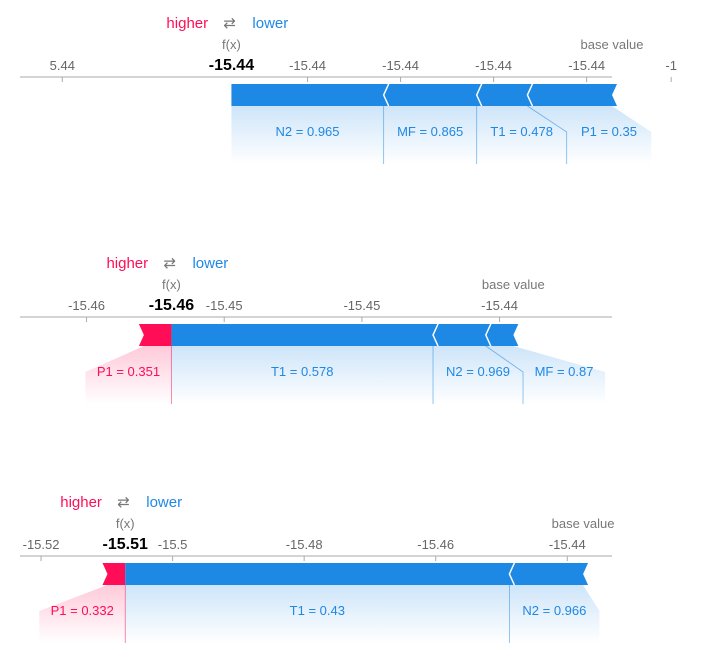 Image resolution: width=702 pixels, height=649 pixels. What do you see at coordinates (564, 371) in the screenshot?
I see `feature-label: MF = 0.87` at bounding box center [564, 371].